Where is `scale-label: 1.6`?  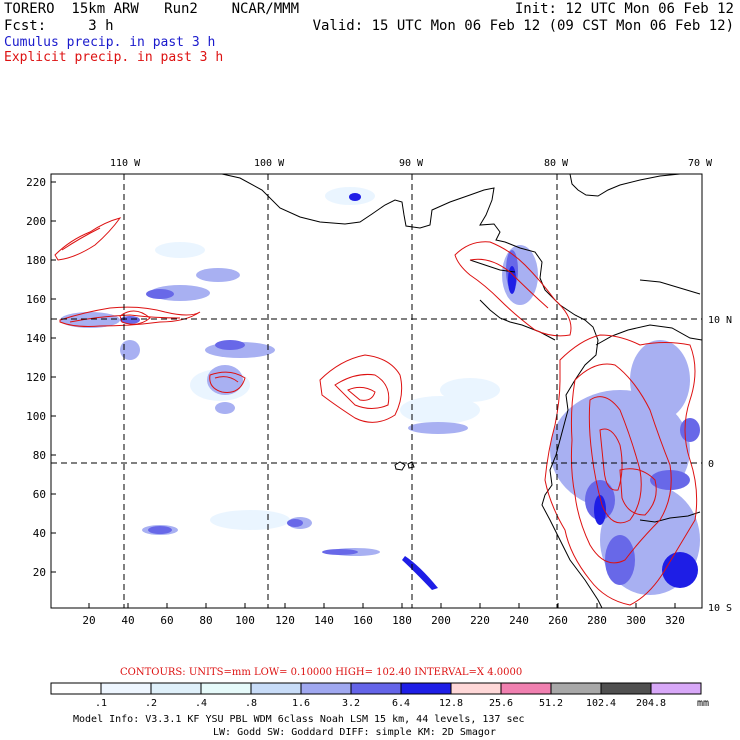
scale-label: 1.6 is located at coordinates (301, 703).